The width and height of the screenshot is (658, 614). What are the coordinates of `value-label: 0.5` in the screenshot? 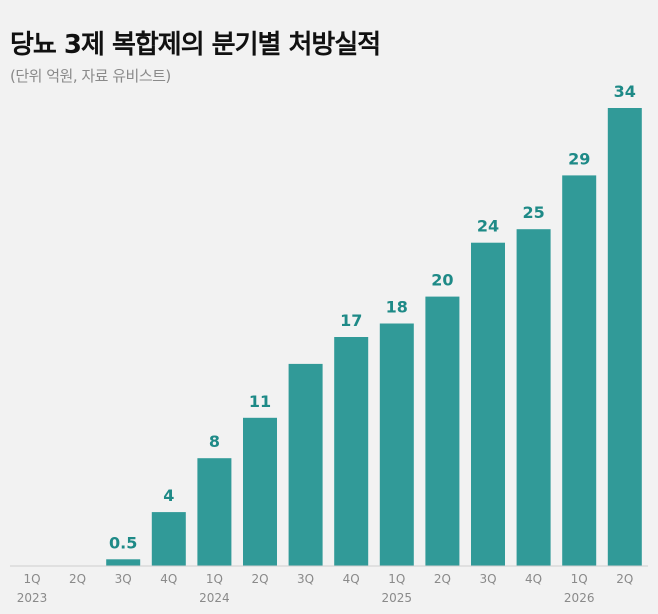 It's located at (123, 542).